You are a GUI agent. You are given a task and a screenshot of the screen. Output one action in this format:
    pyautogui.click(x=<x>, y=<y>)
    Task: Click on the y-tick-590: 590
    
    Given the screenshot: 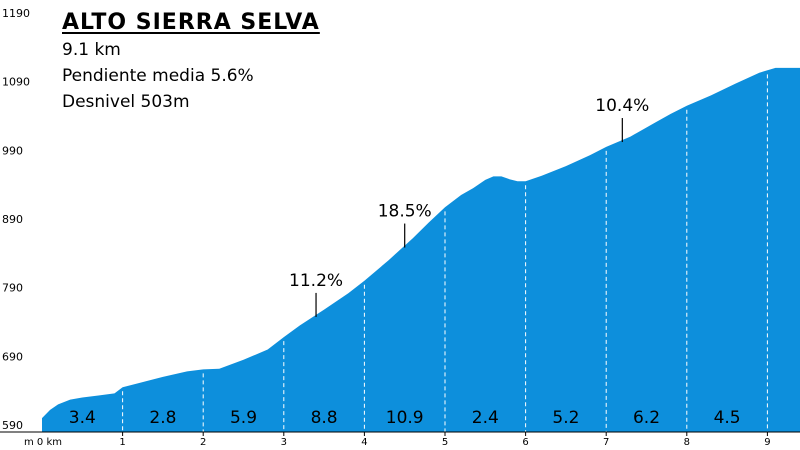 What is the action you would take?
    pyautogui.click(x=12, y=425)
    